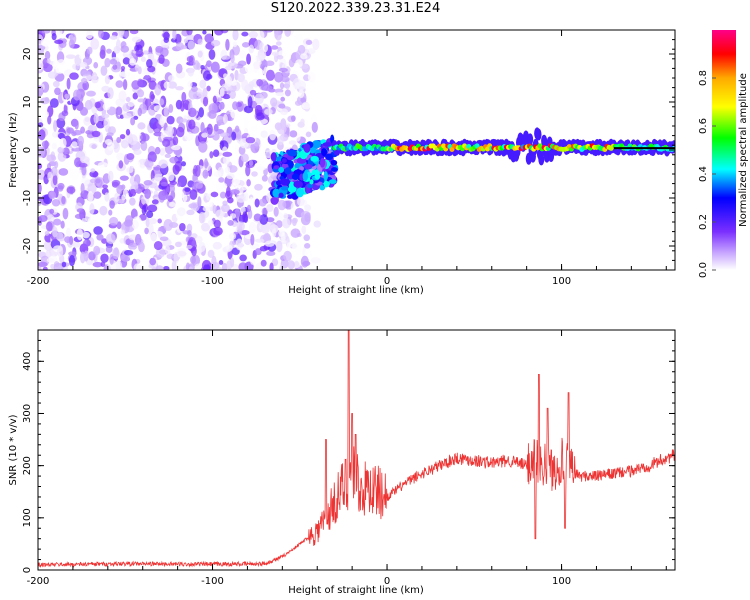 This screenshot has height=600, width=750. Describe the element at coordinates (356, 290) in the screenshot. I see `spectrogram-xlabel: Height of straight line (km)` at that location.